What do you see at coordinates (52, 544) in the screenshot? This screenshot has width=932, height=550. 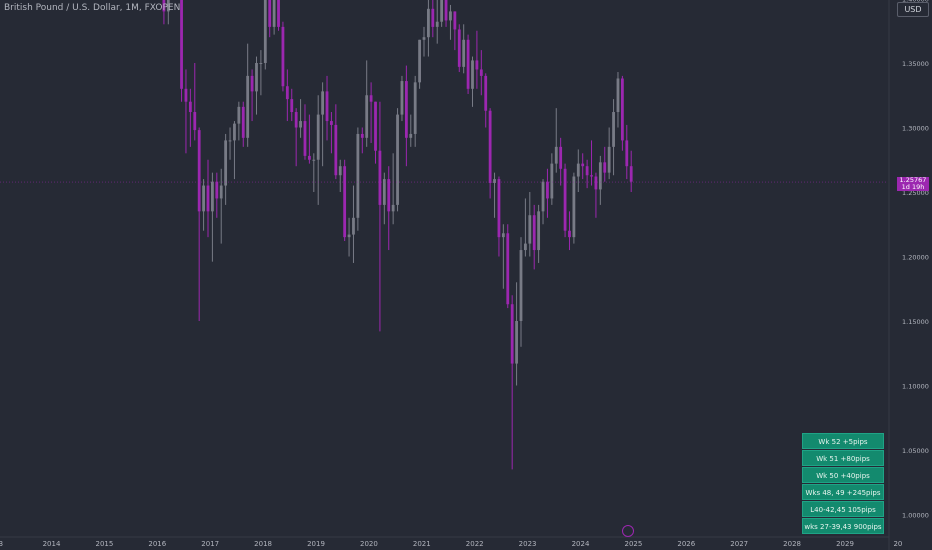 I see `x-tick-label: 2014` at bounding box center [52, 544].